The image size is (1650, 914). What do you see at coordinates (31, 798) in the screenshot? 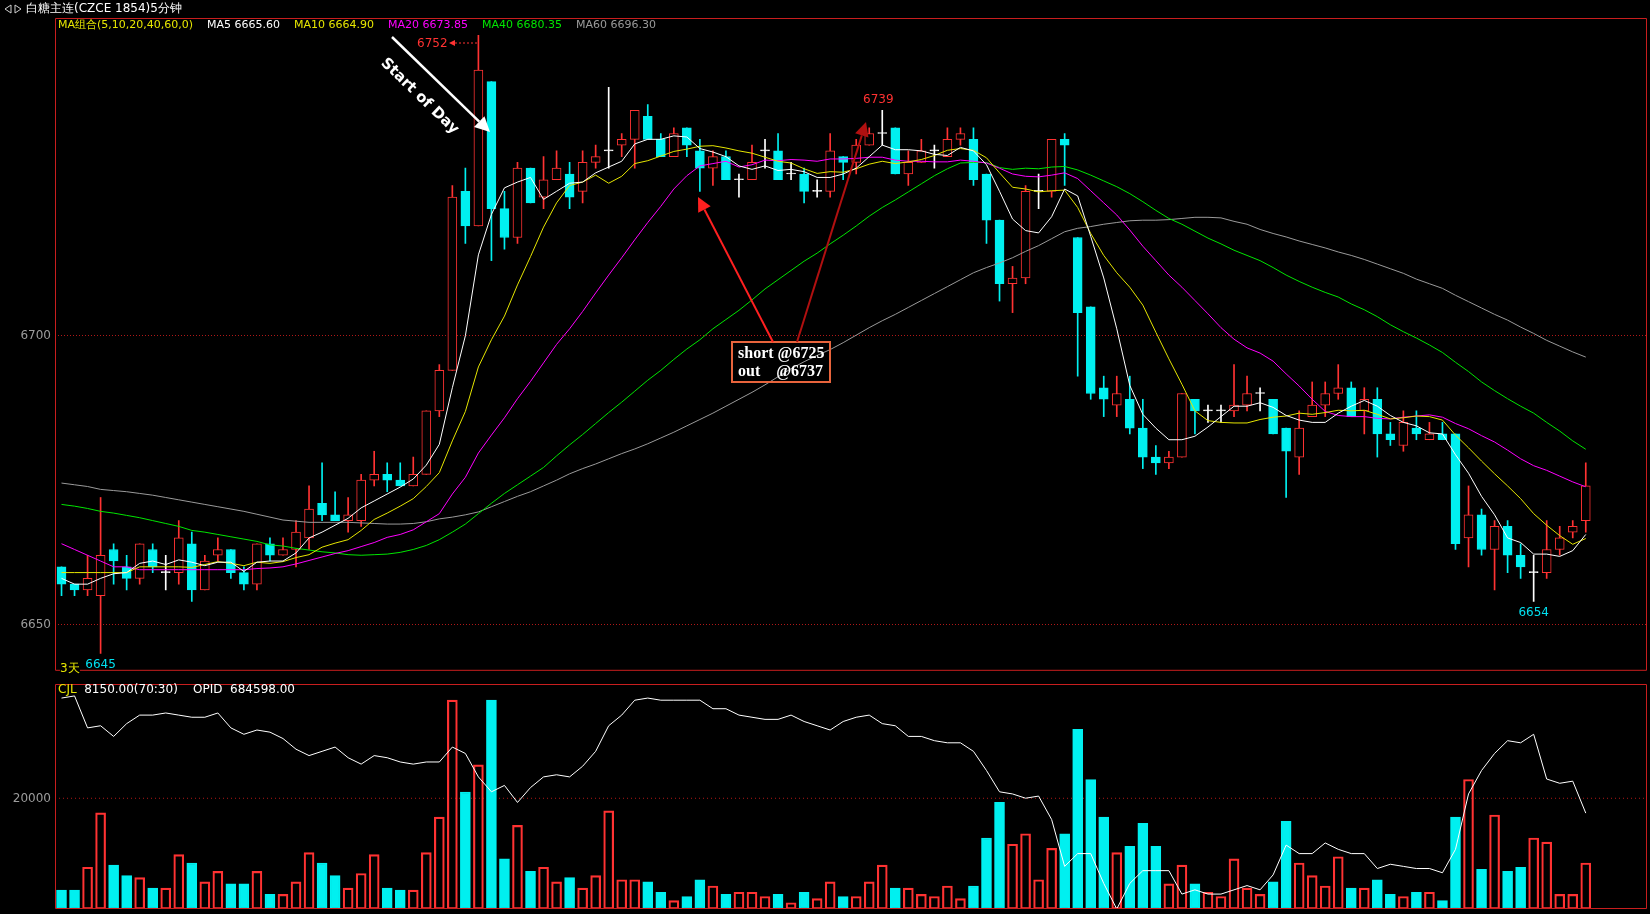
I see `text: 20000` at bounding box center [31, 798].